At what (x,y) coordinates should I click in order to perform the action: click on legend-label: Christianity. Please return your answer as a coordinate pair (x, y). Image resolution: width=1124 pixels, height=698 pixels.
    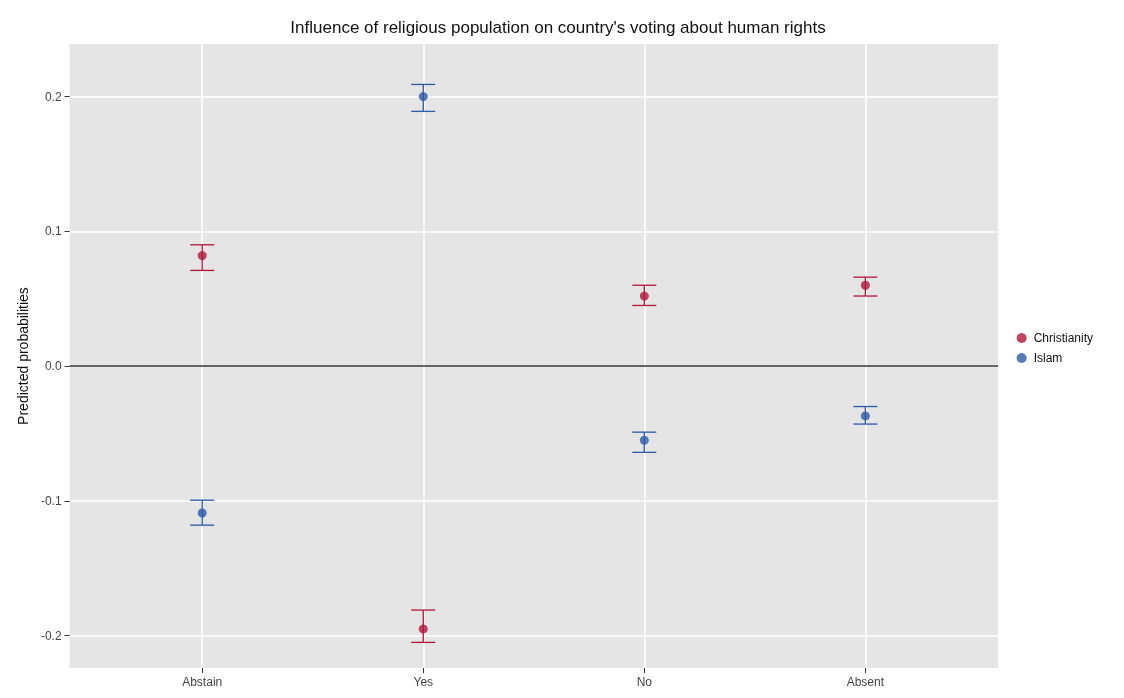
    Looking at the image, I should click on (1063, 338).